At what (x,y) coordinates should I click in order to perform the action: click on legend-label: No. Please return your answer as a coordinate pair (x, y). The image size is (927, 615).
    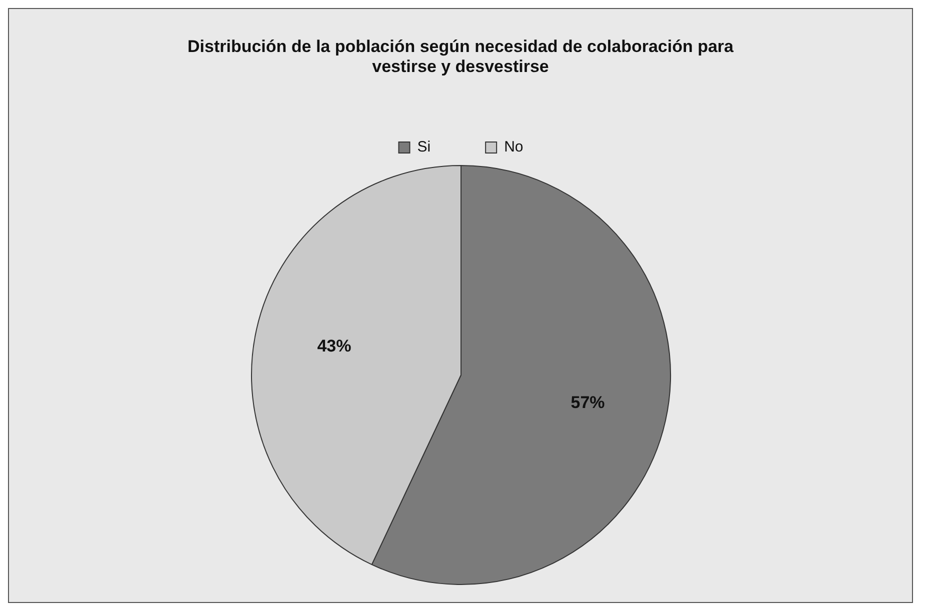
    Looking at the image, I should click on (513, 147).